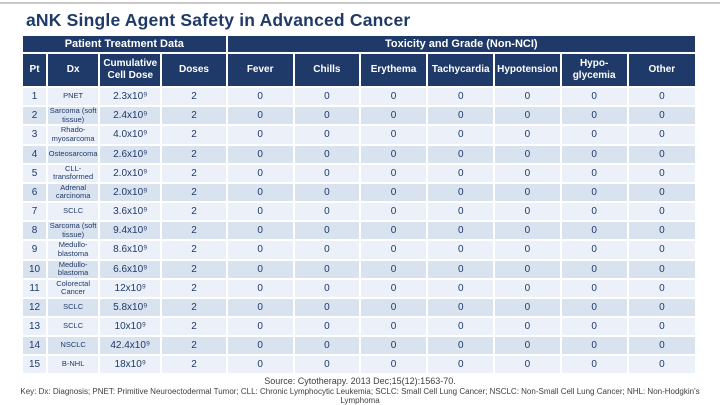 The height and width of the screenshot is (405, 720). What do you see at coordinates (359, 345) in the screenshot?
I see `table-row: 14 NSCLC 42.4x10⁹ 2 0 0 0 0 0 0 0` at bounding box center [359, 345].